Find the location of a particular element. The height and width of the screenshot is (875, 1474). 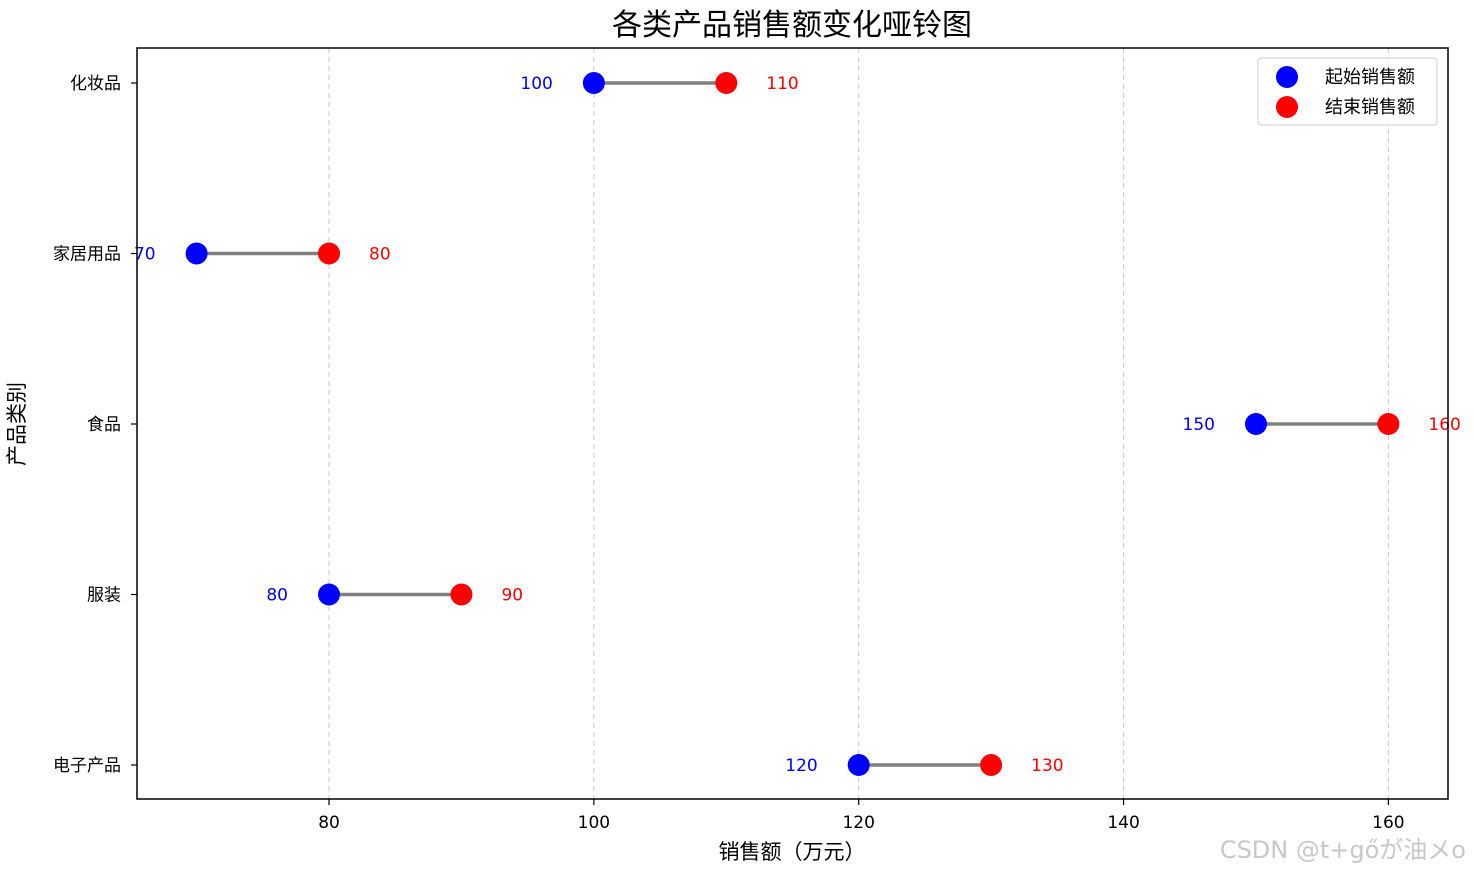

x-tick-label: 160 is located at coordinates (1388, 823).